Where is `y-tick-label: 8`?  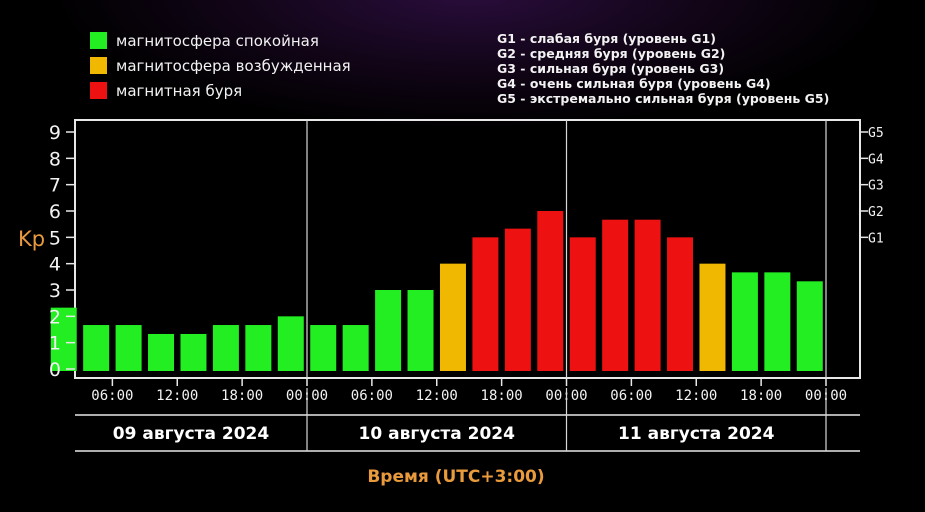 y-tick-label: 8 is located at coordinates (55, 159).